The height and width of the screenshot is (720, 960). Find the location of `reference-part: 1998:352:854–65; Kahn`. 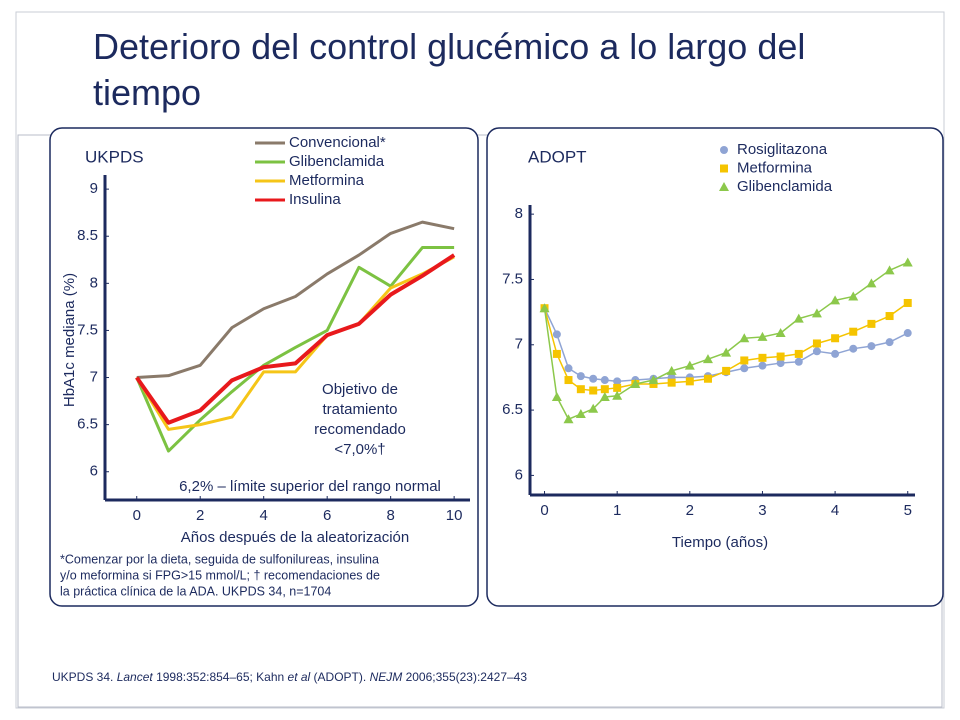

reference-part: 1998:352:854–65; Kahn is located at coordinates (220, 677).